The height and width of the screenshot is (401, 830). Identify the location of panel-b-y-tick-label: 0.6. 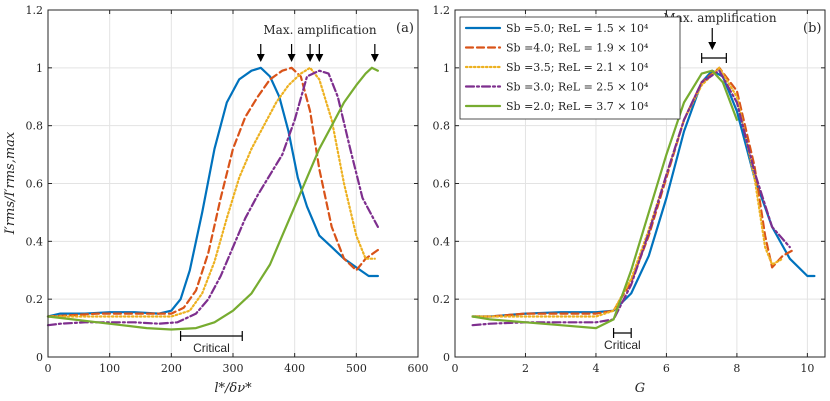
(442, 184).